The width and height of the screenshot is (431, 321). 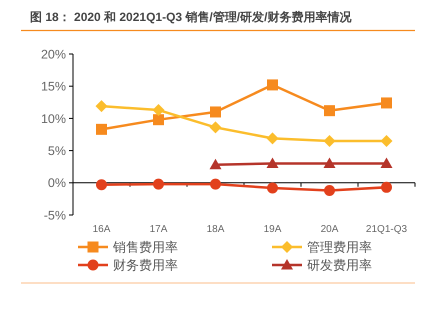 I want to click on y-tick-label: 20%, so click(x=53, y=54).